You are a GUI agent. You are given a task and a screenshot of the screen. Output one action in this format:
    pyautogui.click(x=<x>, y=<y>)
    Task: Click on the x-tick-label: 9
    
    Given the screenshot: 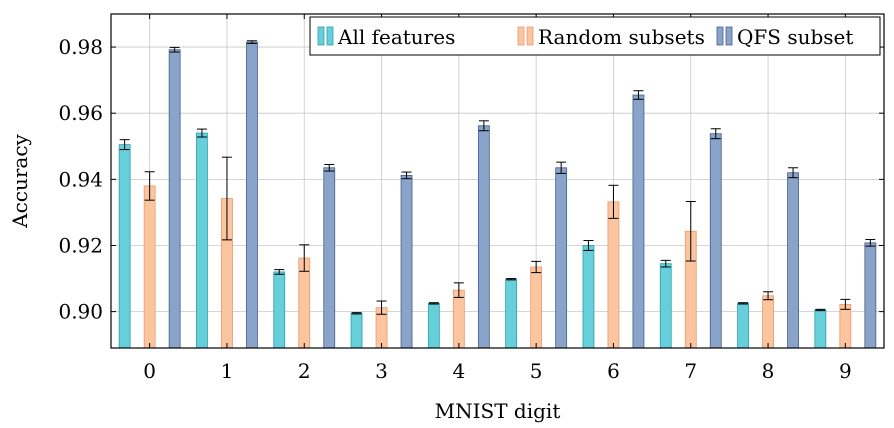 What is the action you would take?
    pyautogui.click(x=845, y=371)
    